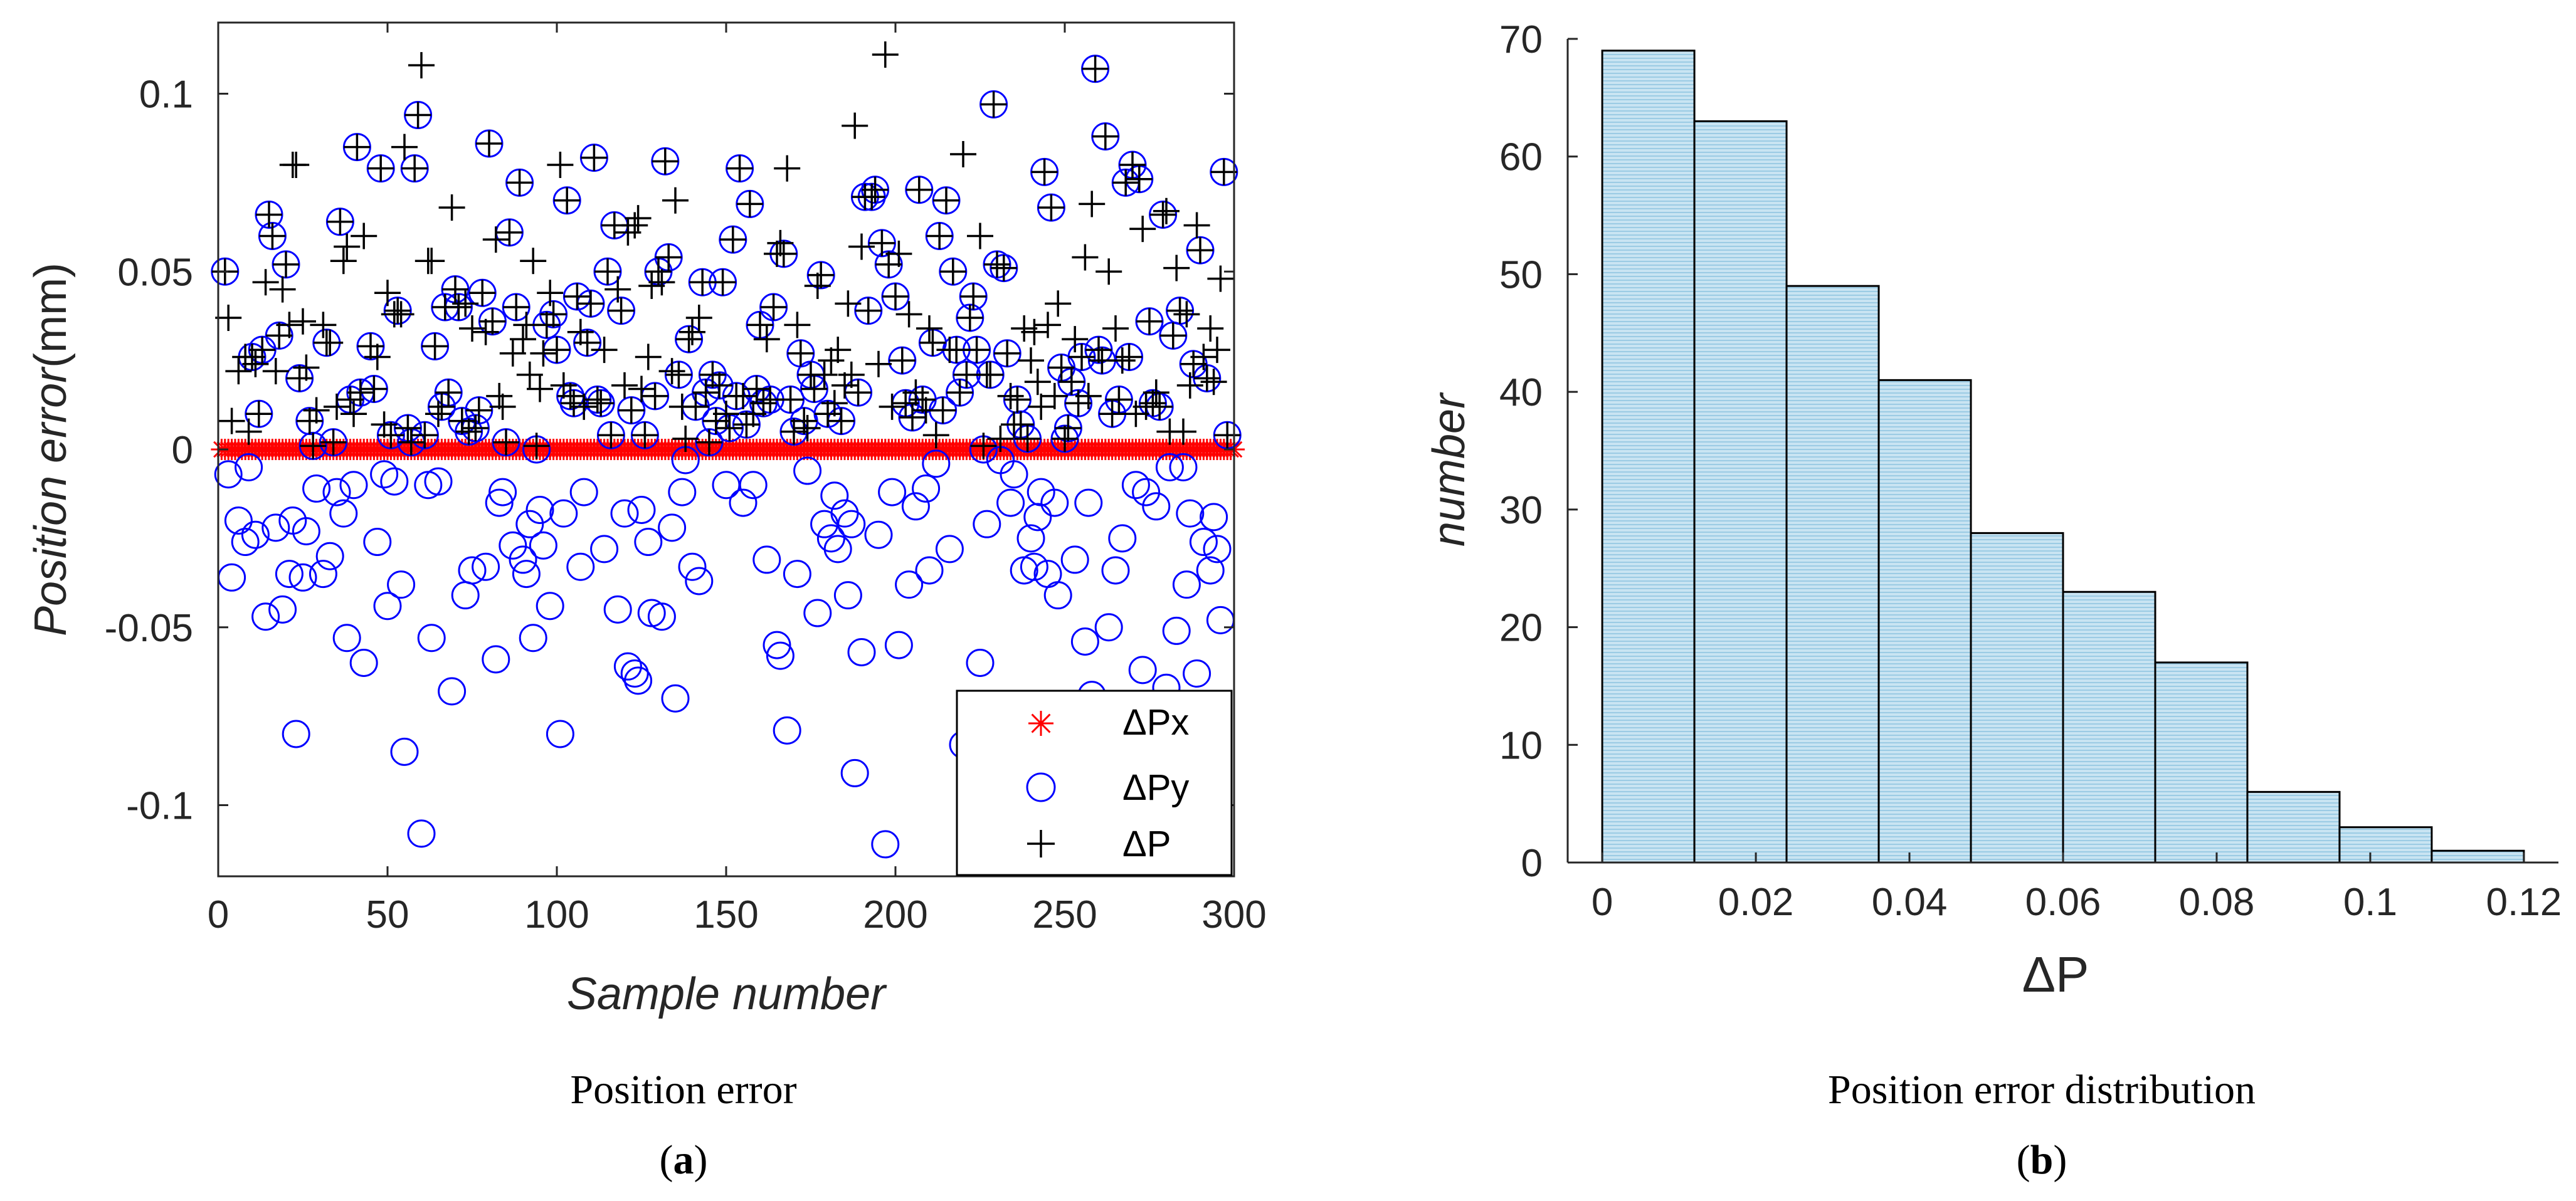 The width and height of the screenshot is (2576, 1201). I want to click on y-tick-label: 0, so click(1532, 863).